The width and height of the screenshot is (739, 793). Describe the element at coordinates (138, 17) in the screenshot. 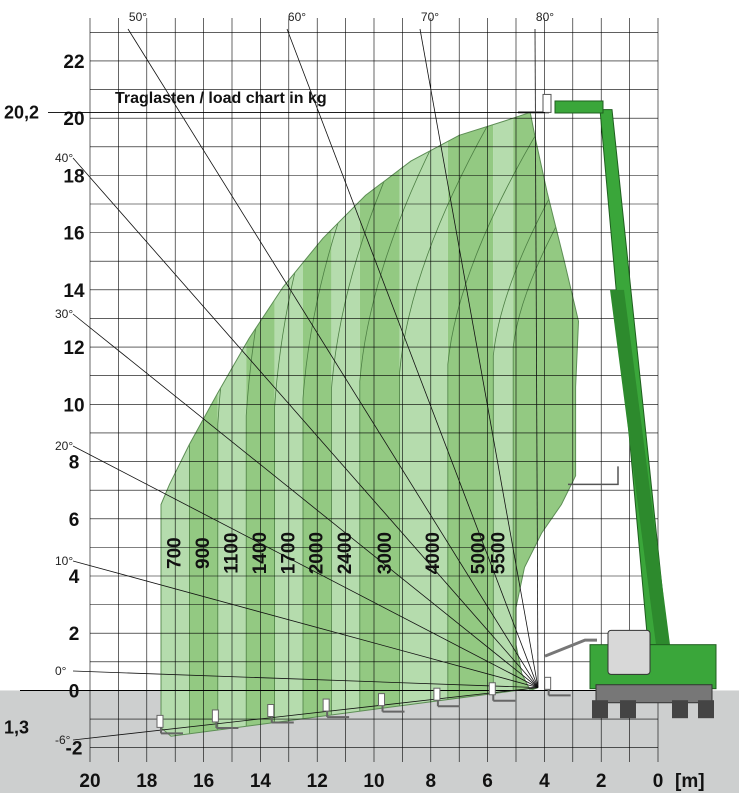

I see `angle-label-3: 50°` at that location.